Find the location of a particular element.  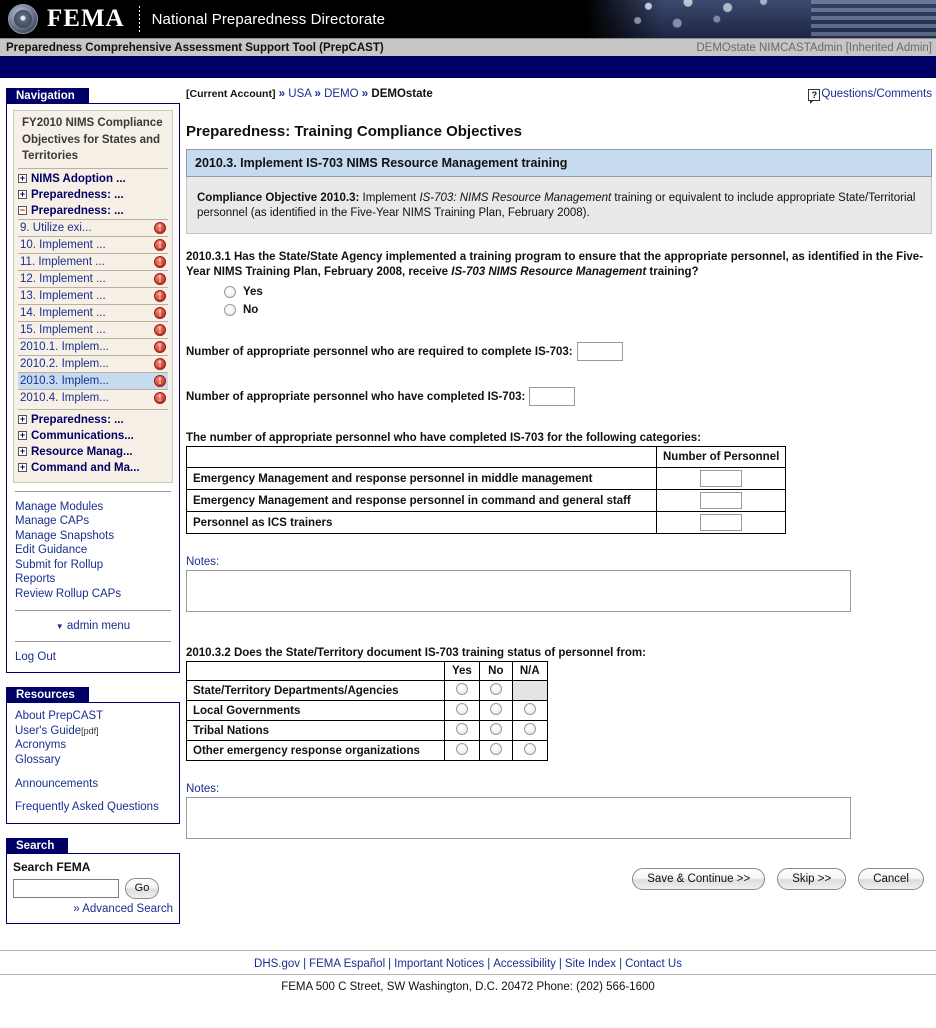

category-input-command-general-staff is located at coordinates (721, 500).